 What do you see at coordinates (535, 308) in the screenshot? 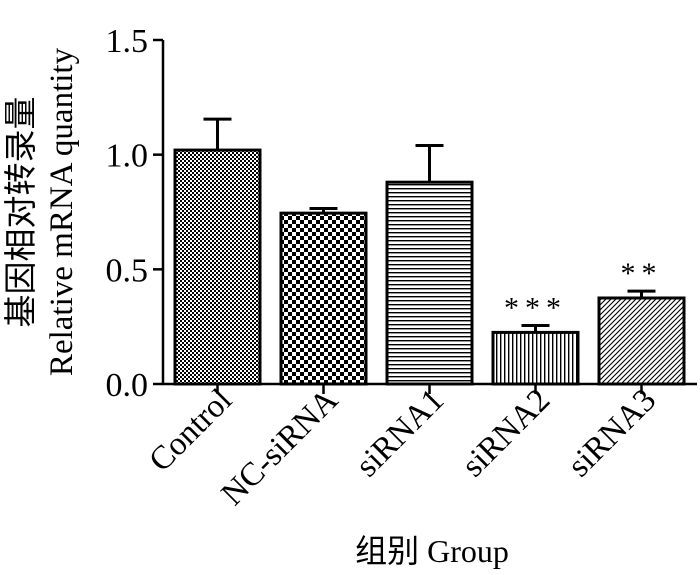
I see `significance-label: ***` at bounding box center [535, 308].